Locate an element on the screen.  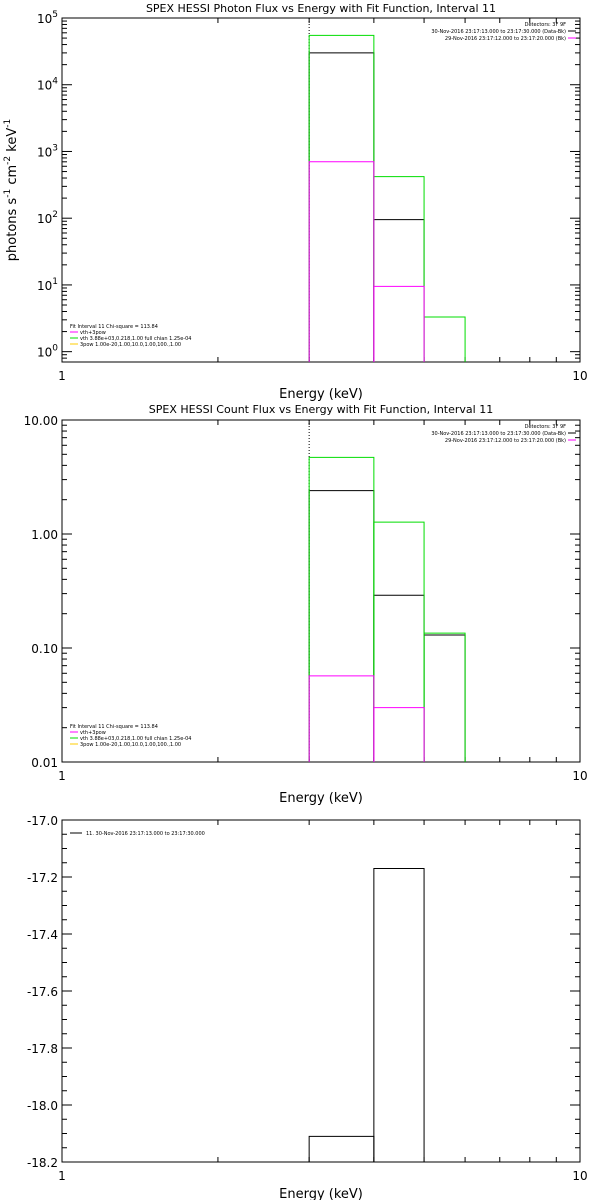
y-axis-label: photons s-1 cm-2 keV-1 is located at coordinates (11, 190).